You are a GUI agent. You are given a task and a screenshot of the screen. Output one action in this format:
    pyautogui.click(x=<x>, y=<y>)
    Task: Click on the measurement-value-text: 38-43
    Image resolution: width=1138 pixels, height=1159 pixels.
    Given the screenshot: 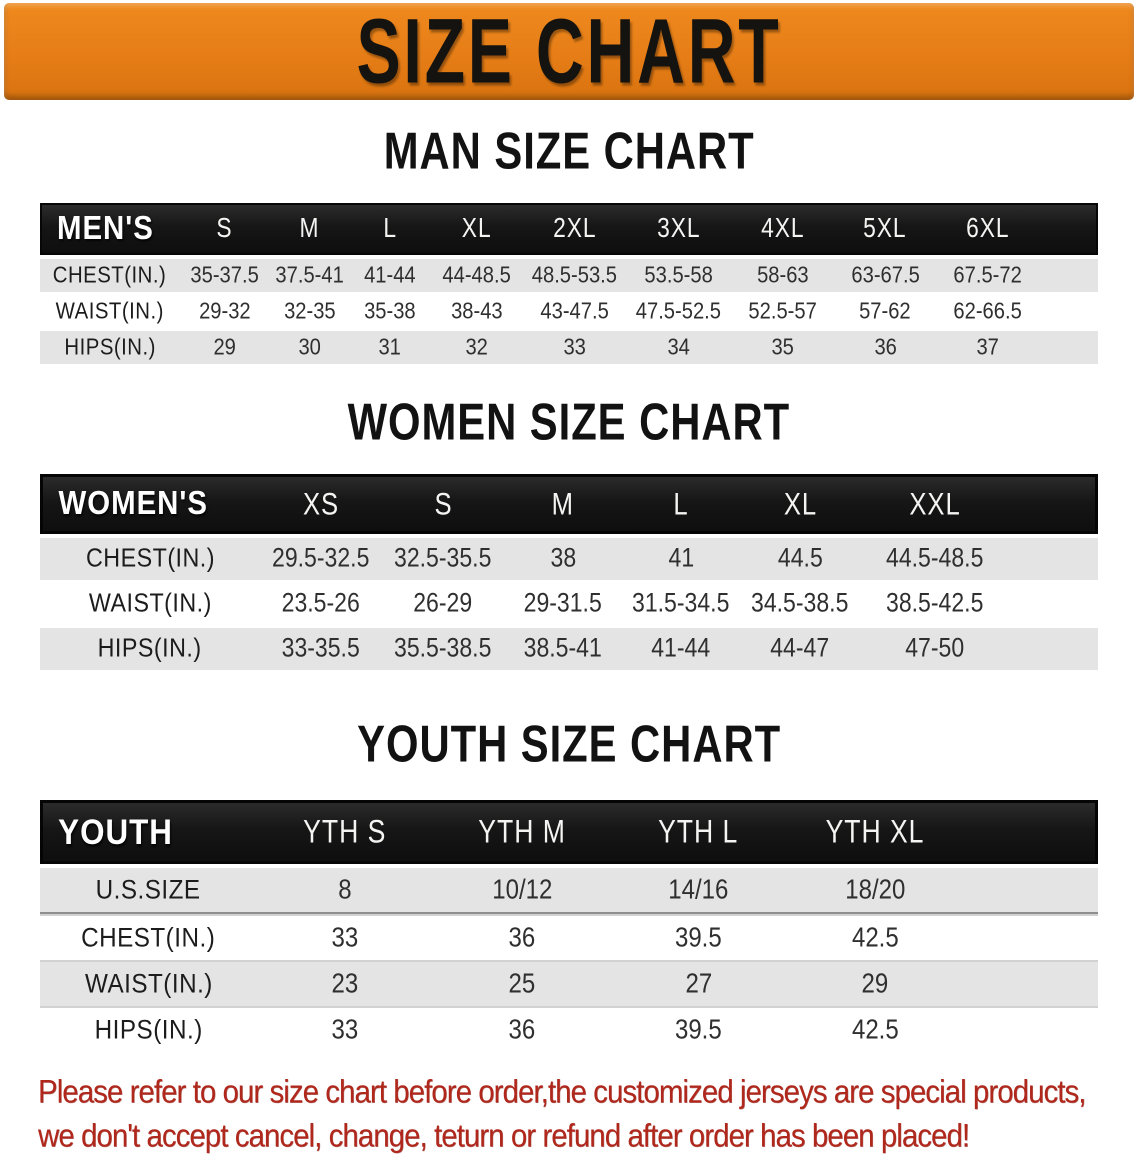 What is the action you would take?
    pyautogui.click(x=477, y=311)
    